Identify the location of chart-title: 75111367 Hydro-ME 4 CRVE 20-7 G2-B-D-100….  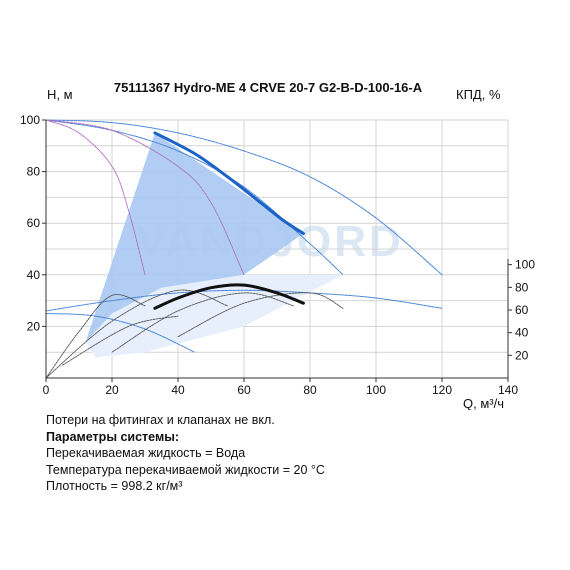
(268, 87).